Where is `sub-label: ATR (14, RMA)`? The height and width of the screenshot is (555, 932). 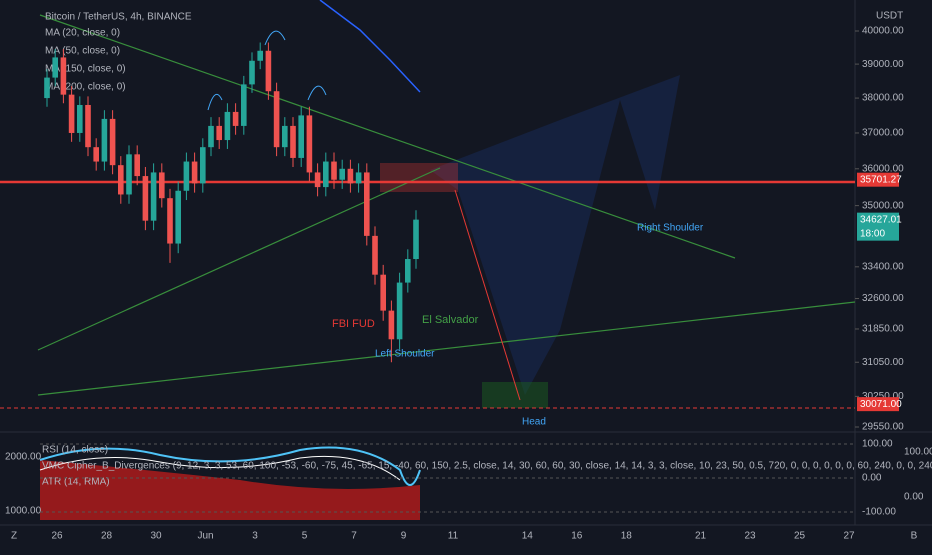
sub-label: ATR (14, RMA) is located at coordinates (76, 482).